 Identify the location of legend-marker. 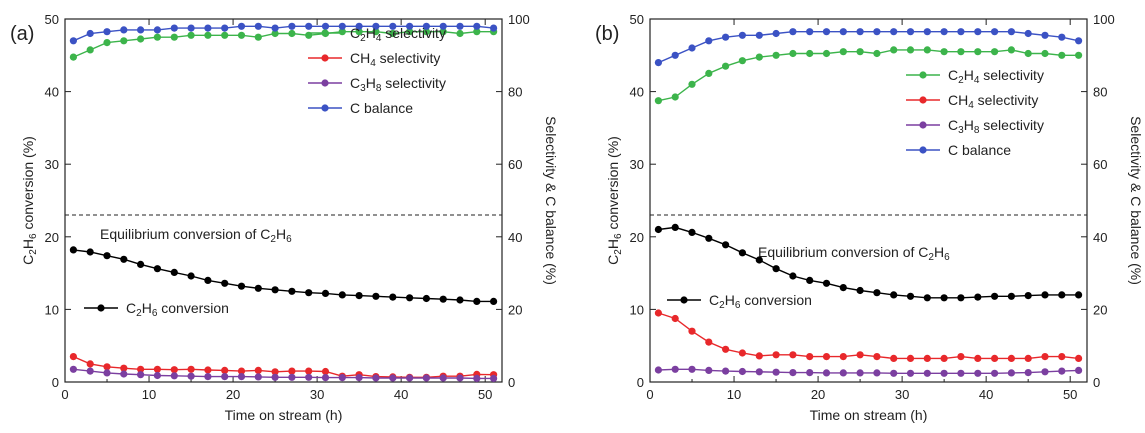
(325, 33).